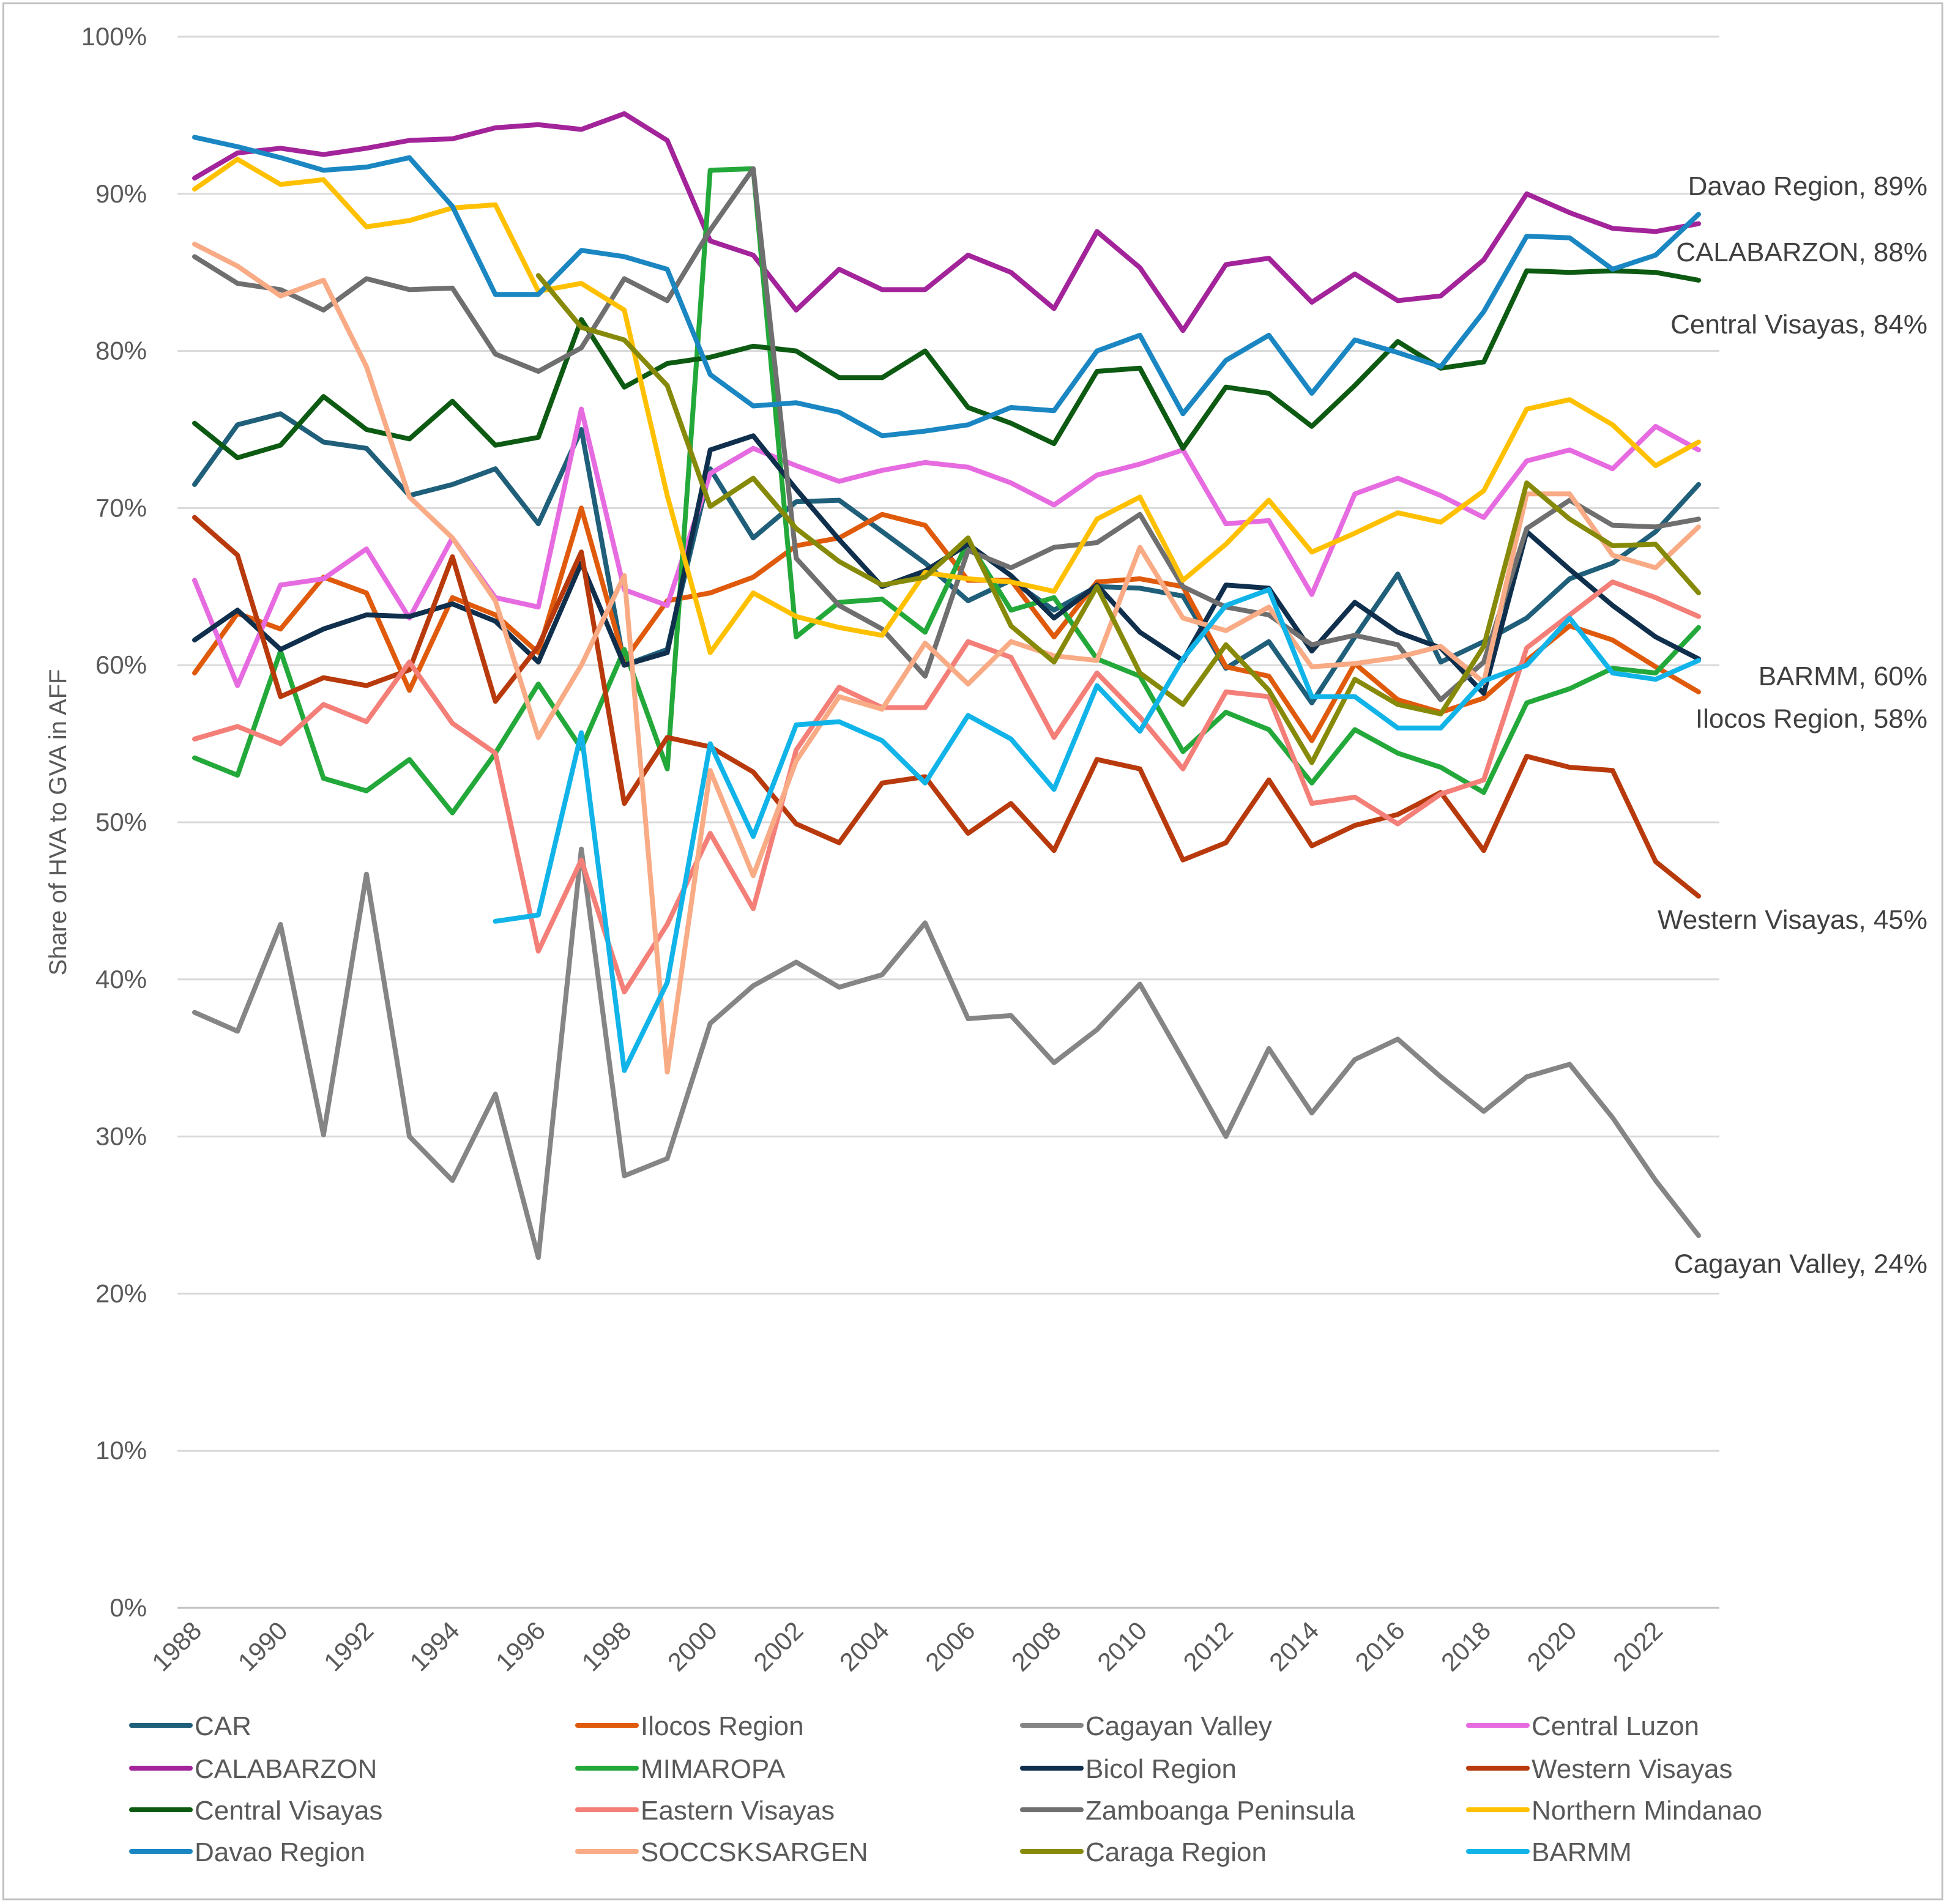 The image size is (1947, 1904). What do you see at coordinates (1379, 1646) in the screenshot?
I see `x-tick-label: 2016` at bounding box center [1379, 1646].